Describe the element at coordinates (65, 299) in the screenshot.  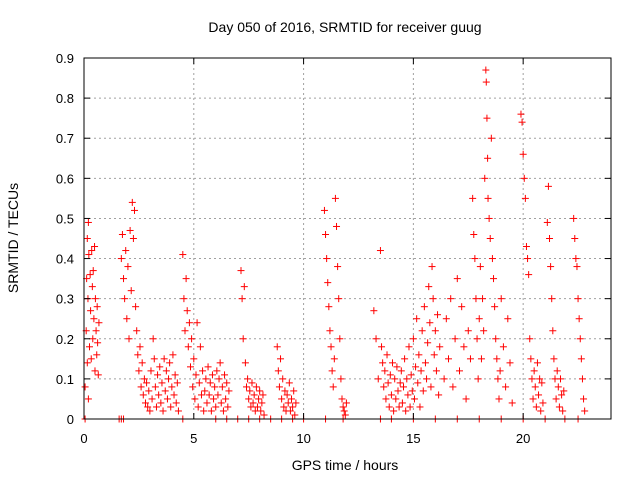
I see `y-tick-label: 0.3` at that location.